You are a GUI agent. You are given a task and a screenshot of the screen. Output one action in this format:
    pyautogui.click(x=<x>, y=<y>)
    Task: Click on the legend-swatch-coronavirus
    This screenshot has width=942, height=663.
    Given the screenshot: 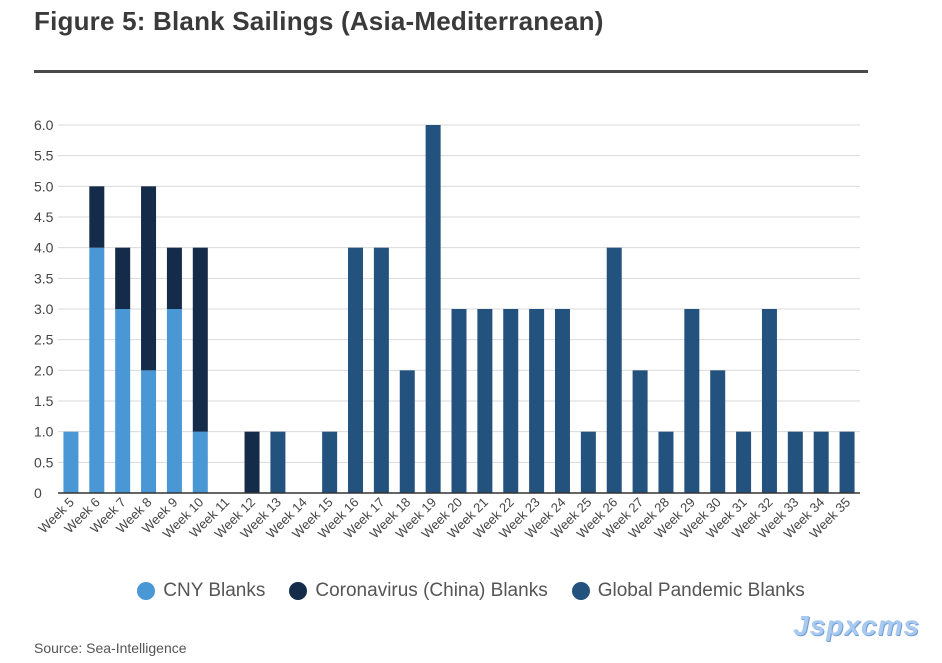 What is the action you would take?
    pyautogui.click(x=298, y=591)
    